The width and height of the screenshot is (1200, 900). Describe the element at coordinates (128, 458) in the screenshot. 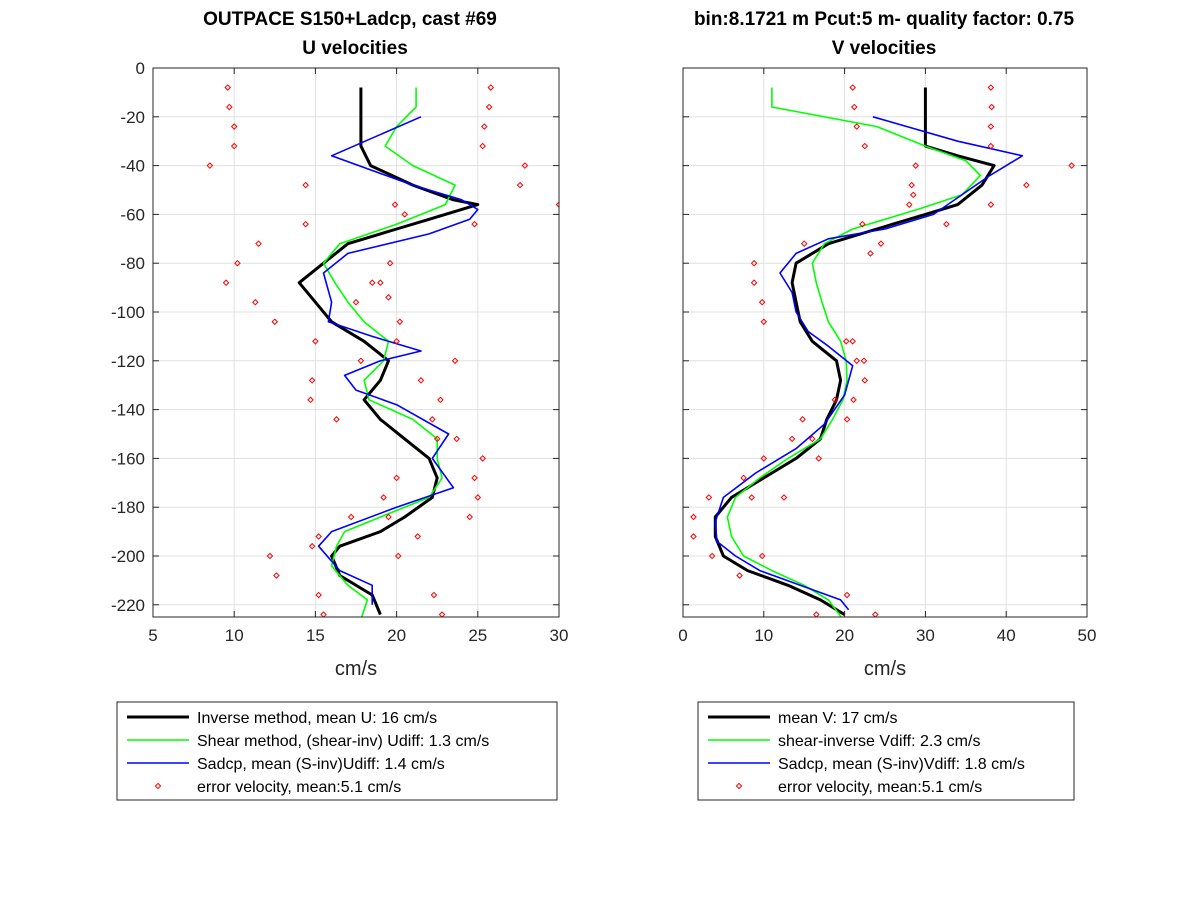

I see `u-ytick-label: -160` at that location.